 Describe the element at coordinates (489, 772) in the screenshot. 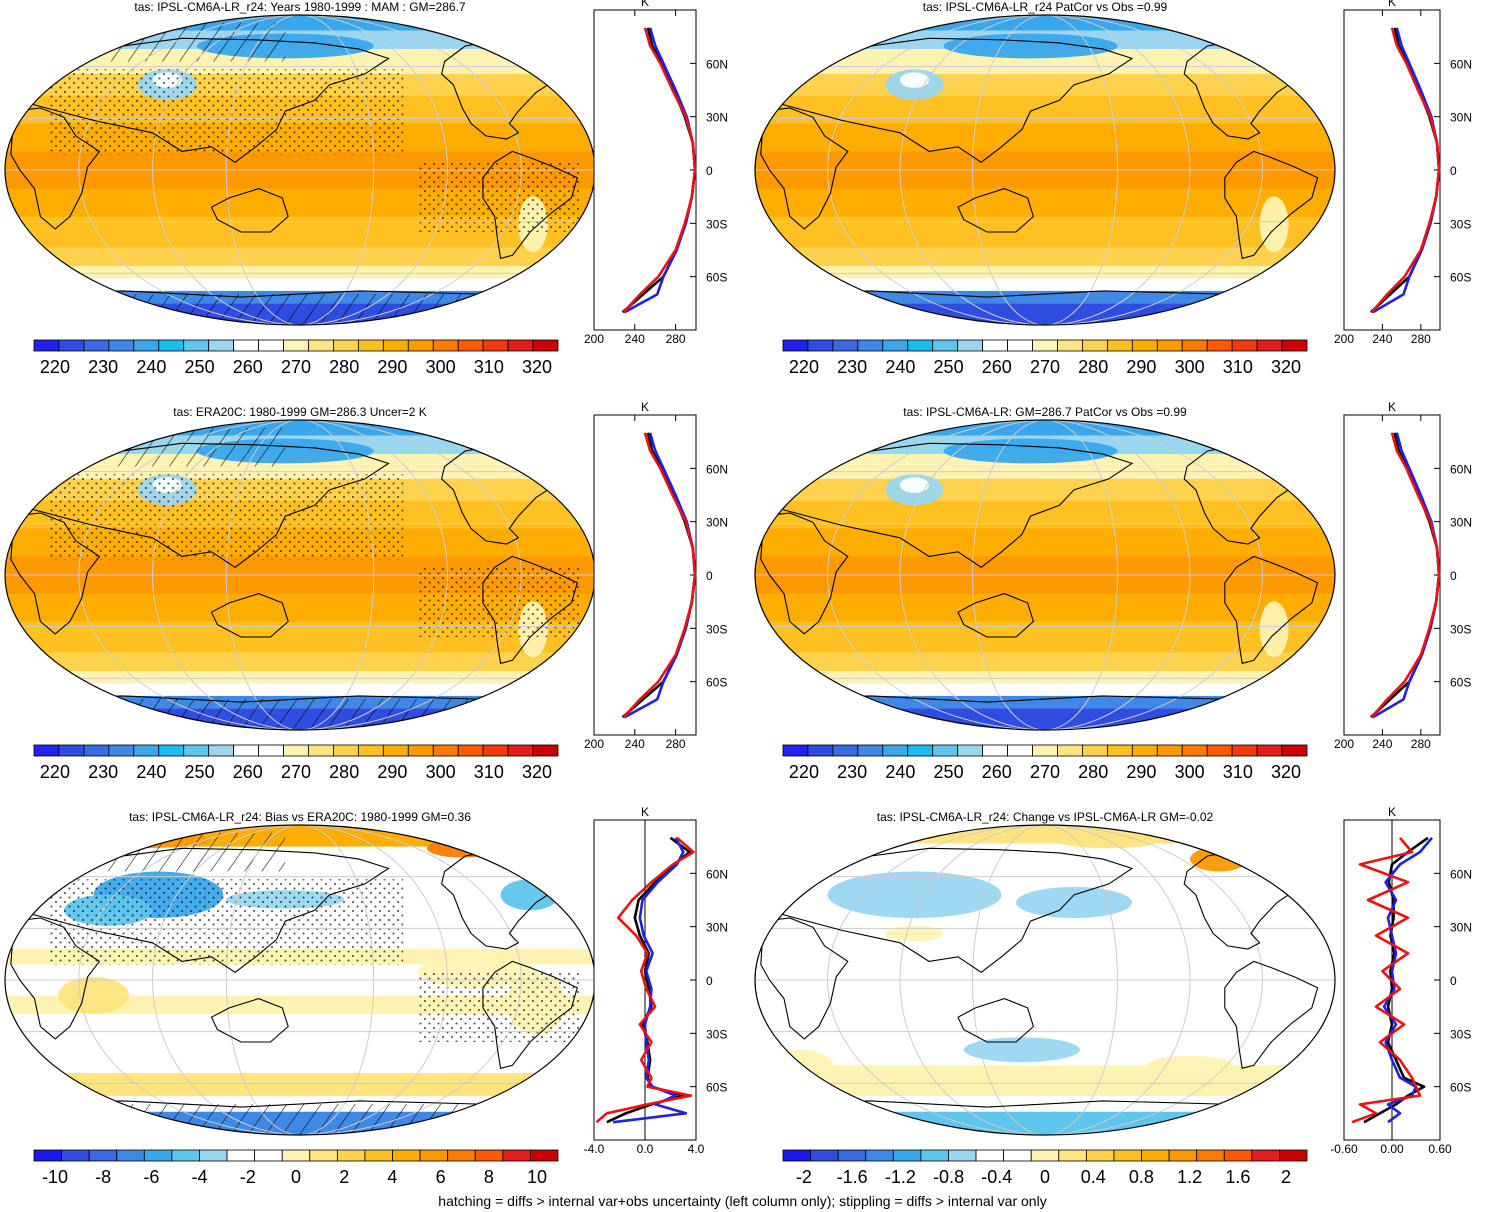

I see `colorbar-label: 310` at that location.